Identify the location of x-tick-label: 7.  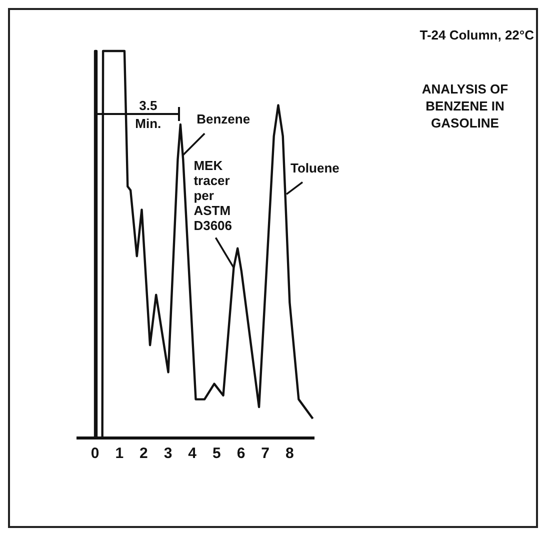
(265, 453).